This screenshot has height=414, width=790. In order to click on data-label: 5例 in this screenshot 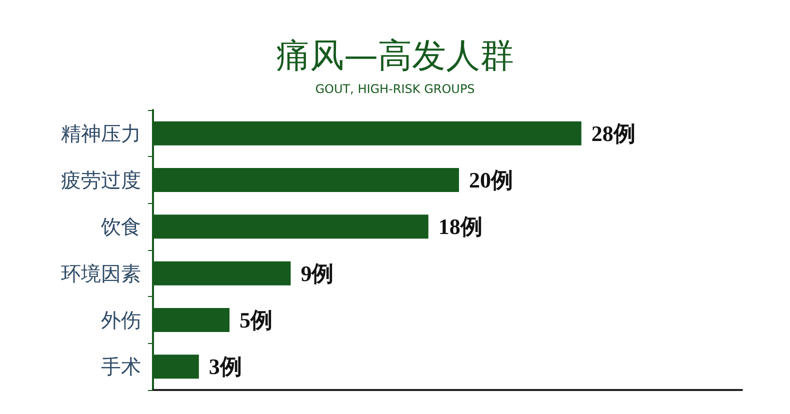, I will do `click(255, 320)`.